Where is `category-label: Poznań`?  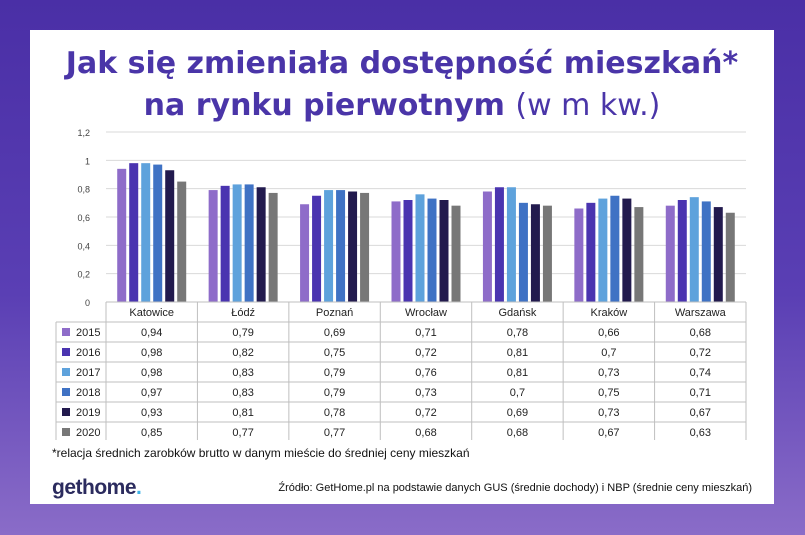
category-label: Poznań is located at coordinates (334, 313).